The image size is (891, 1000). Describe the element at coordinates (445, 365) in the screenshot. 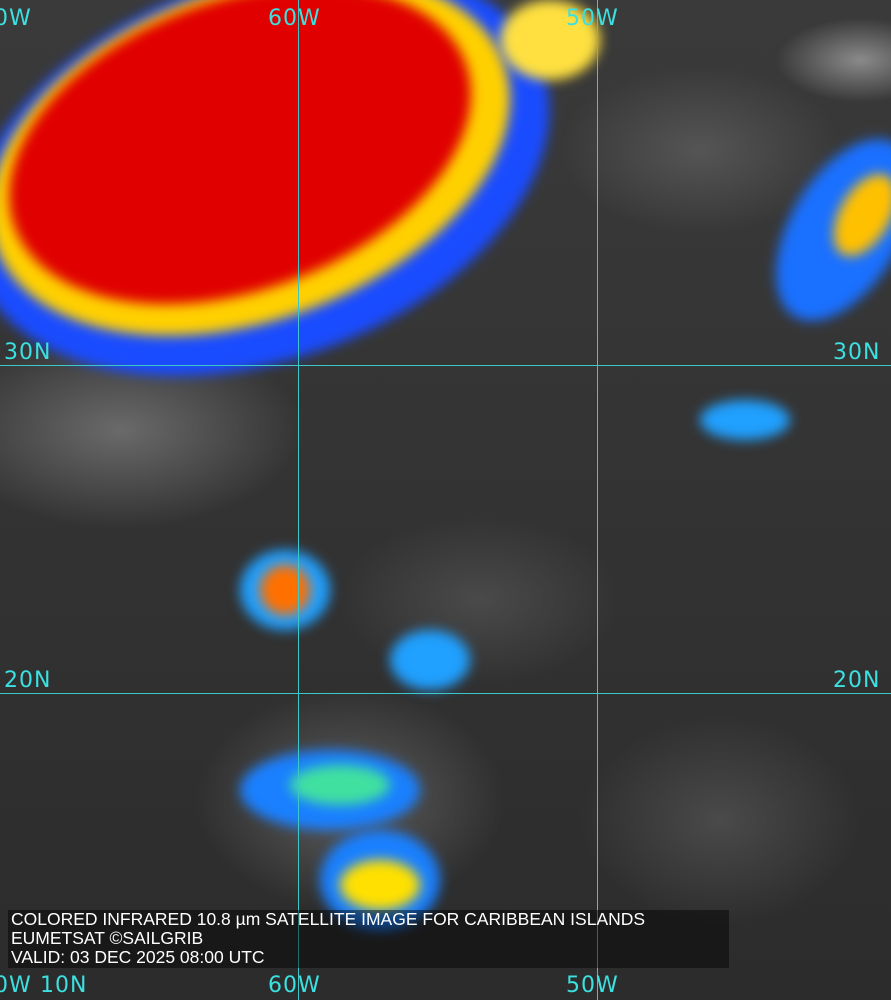

I see `grid-line-30n` at that location.